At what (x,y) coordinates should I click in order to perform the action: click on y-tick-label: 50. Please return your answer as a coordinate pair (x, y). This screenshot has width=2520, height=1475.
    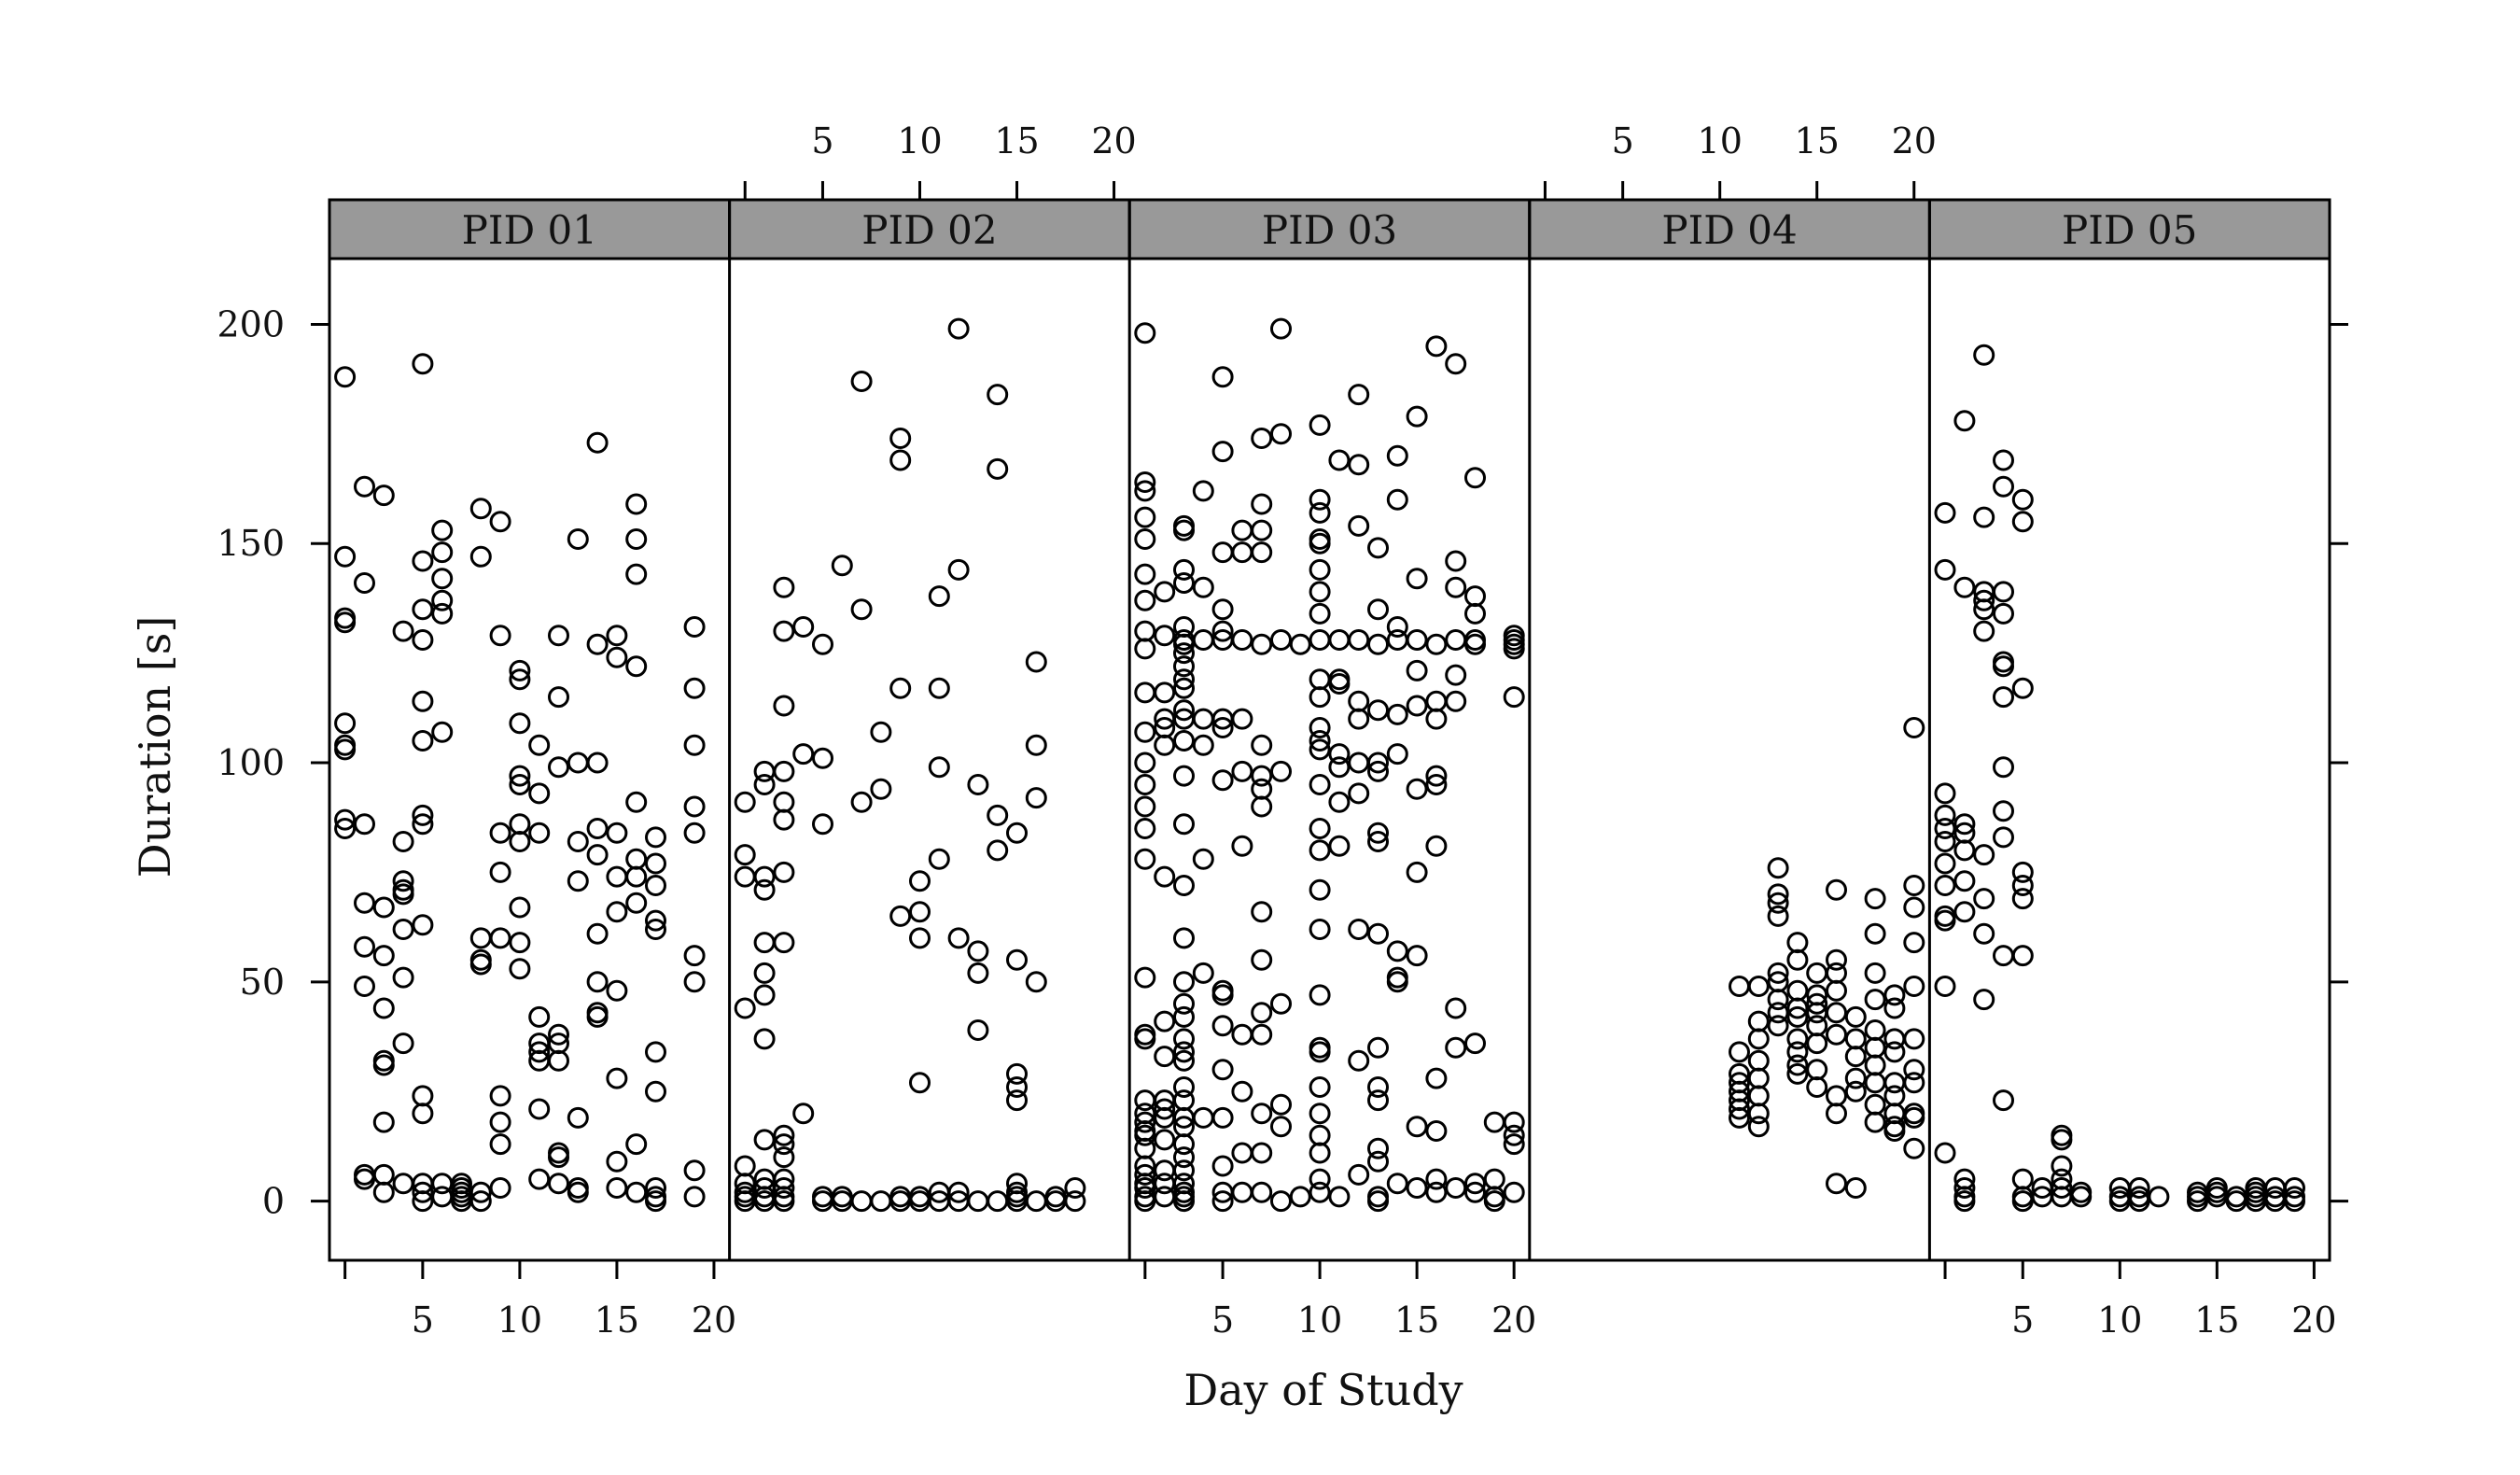
    Looking at the image, I should click on (262, 982).